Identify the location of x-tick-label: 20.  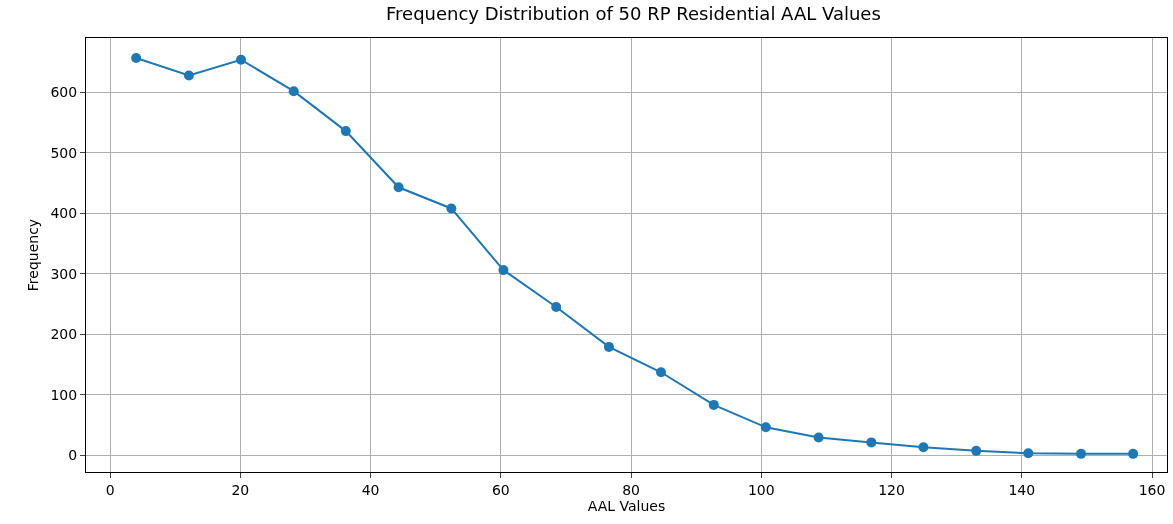
(240, 489).